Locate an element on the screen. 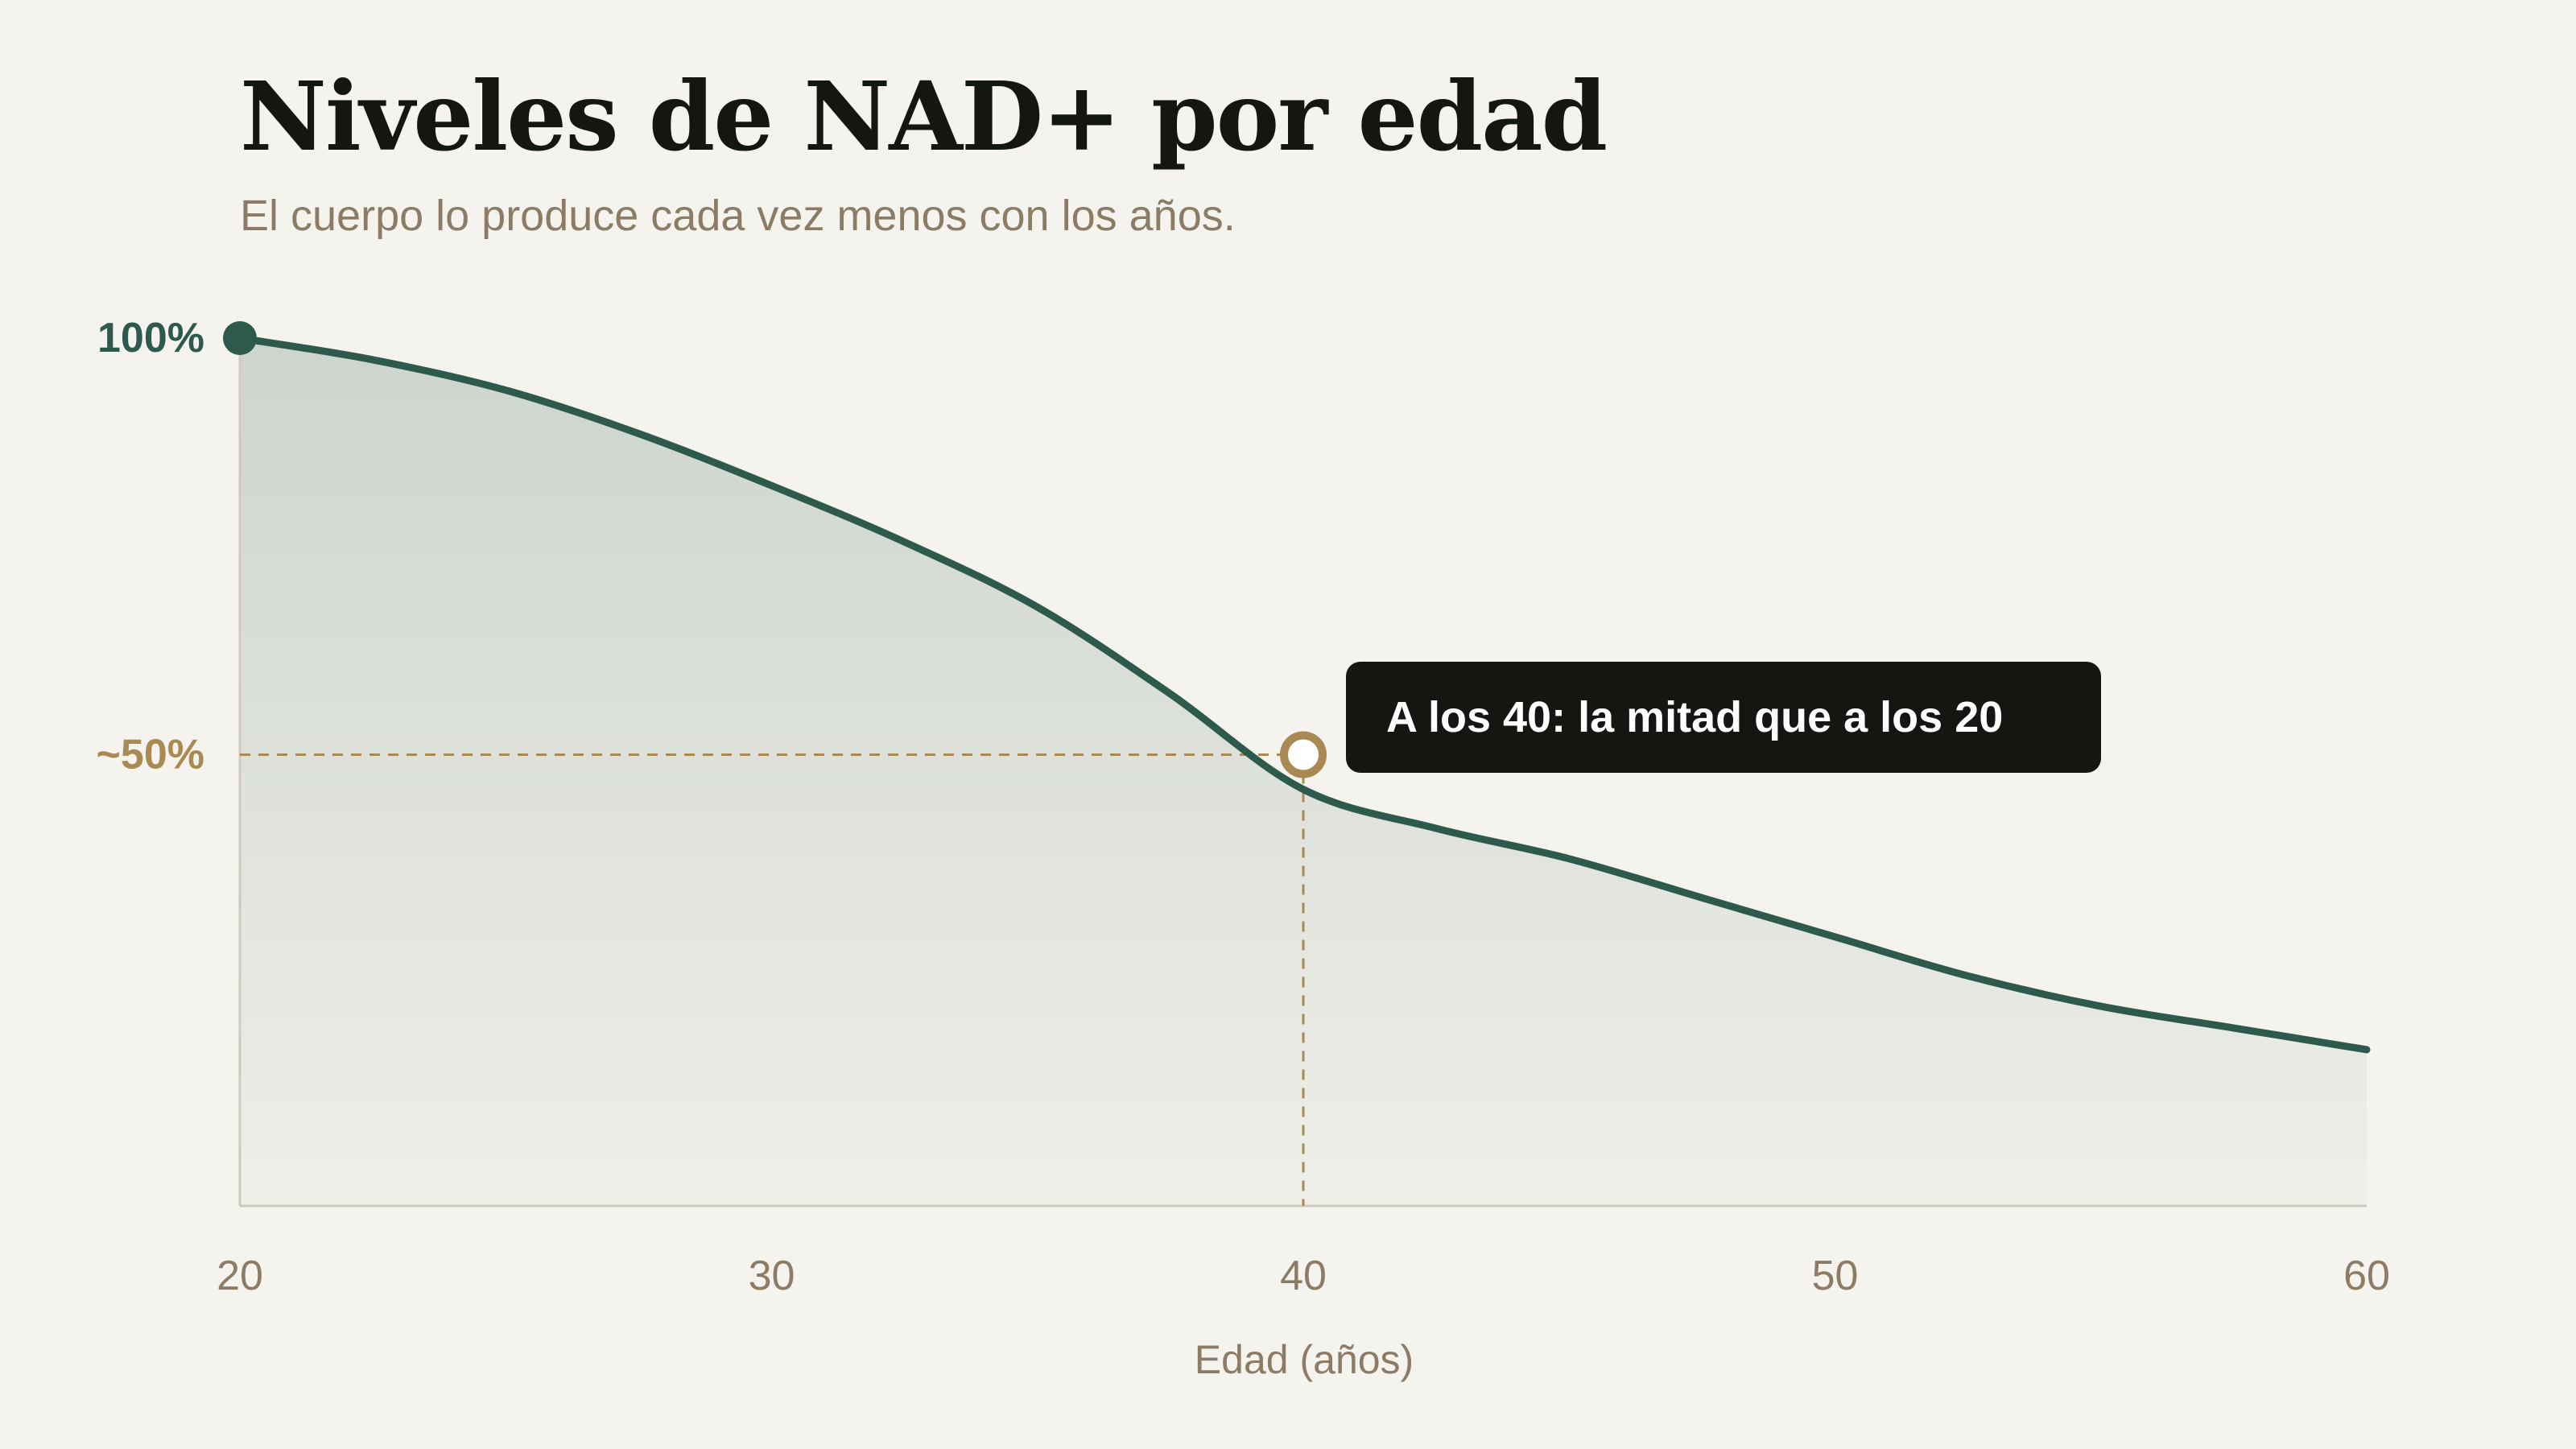 The width and height of the screenshot is (2576, 1449). callout-label: A los 40: la mitad que a los 20 is located at coordinates (1694, 717).